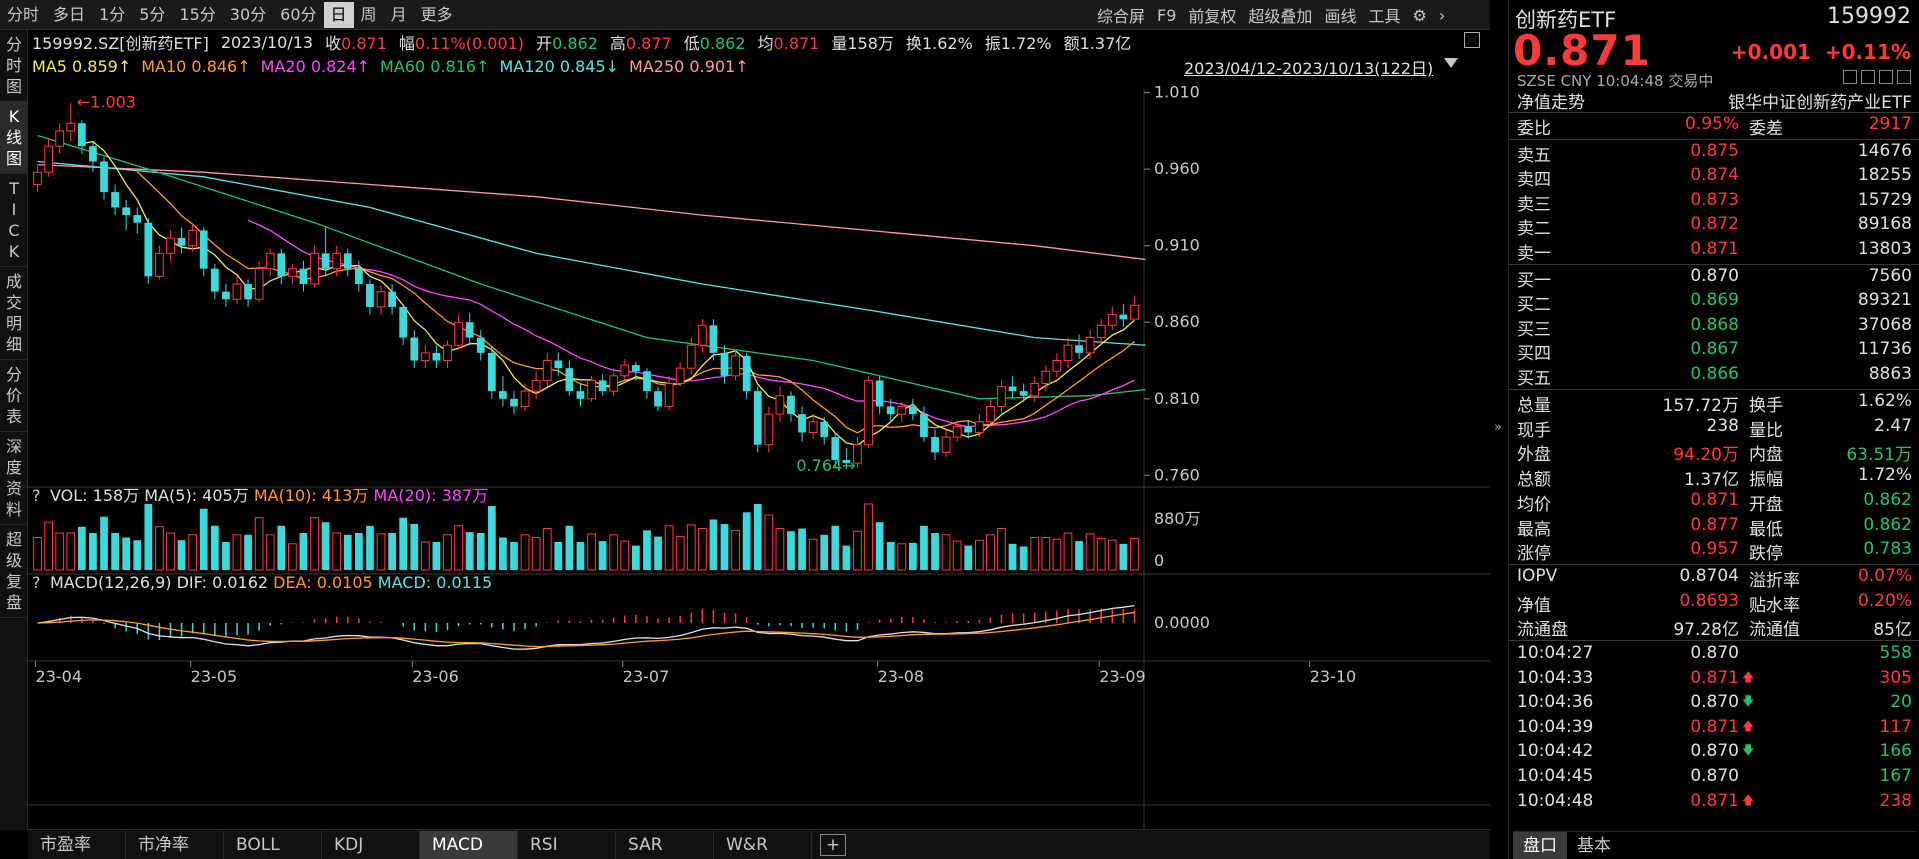  I want to click on indicator-tab-4: MACD, so click(469, 844).